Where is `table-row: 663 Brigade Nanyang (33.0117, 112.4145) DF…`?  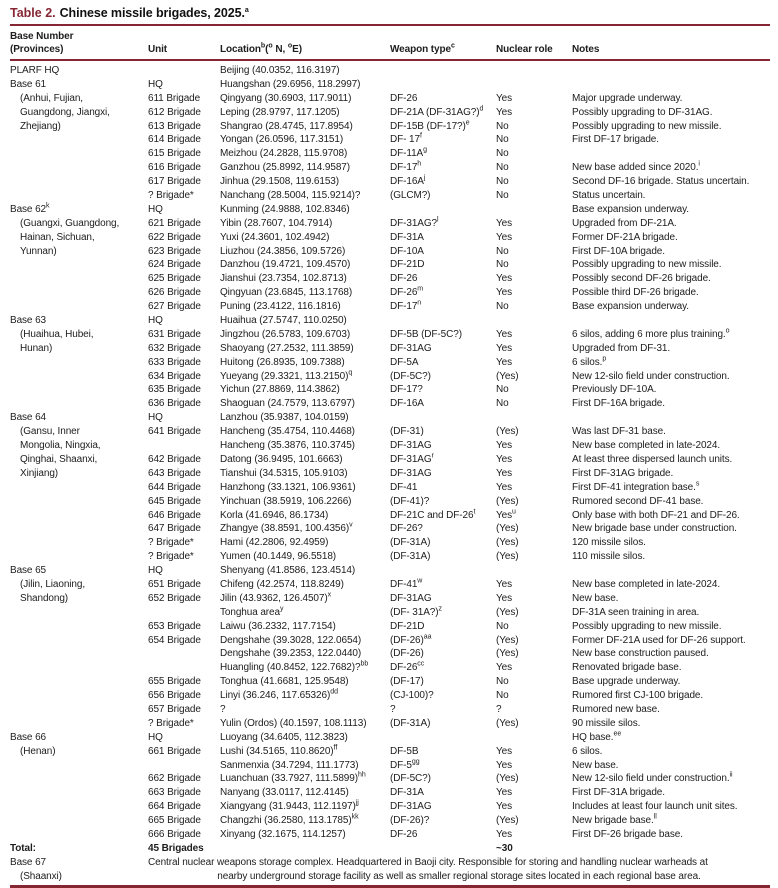 table-row: 663 Brigade Nanyang (33.0117, 112.4145) DF… is located at coordinates (390, 793).